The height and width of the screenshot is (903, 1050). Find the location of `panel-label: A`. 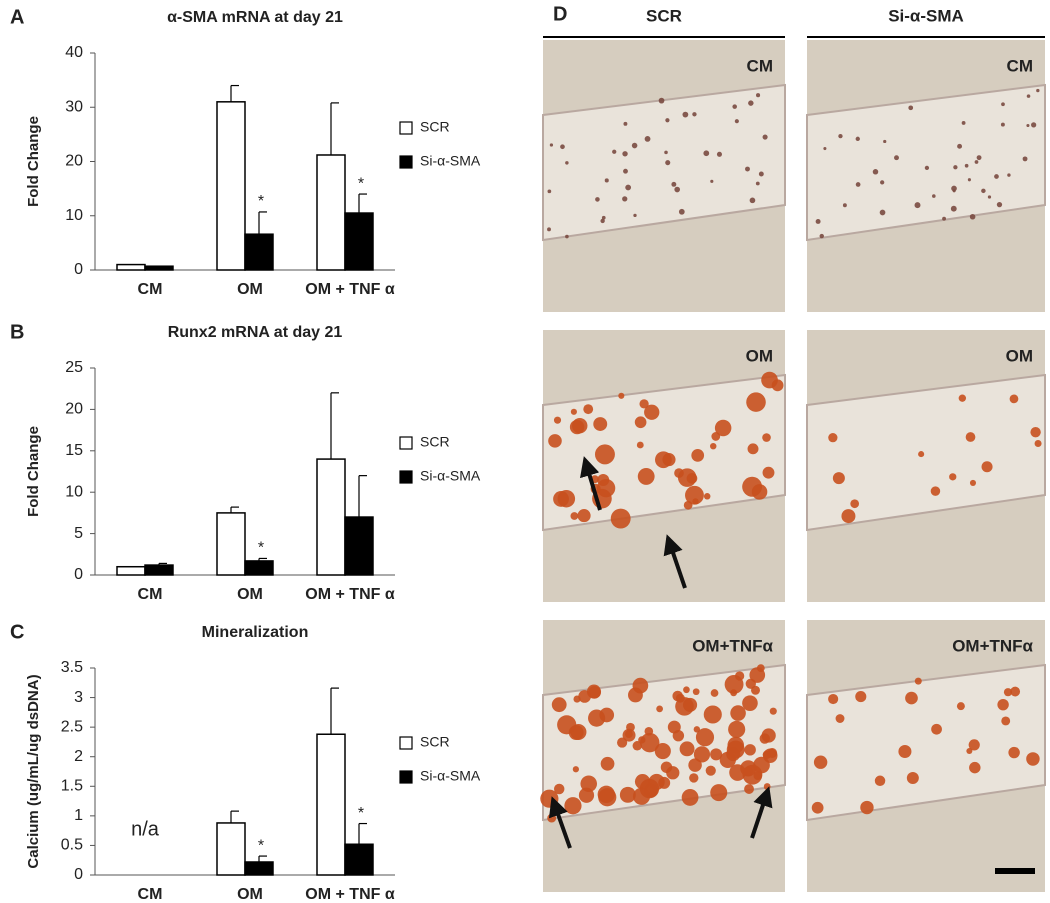

panel-label: A is located at coordinates (17, 17).